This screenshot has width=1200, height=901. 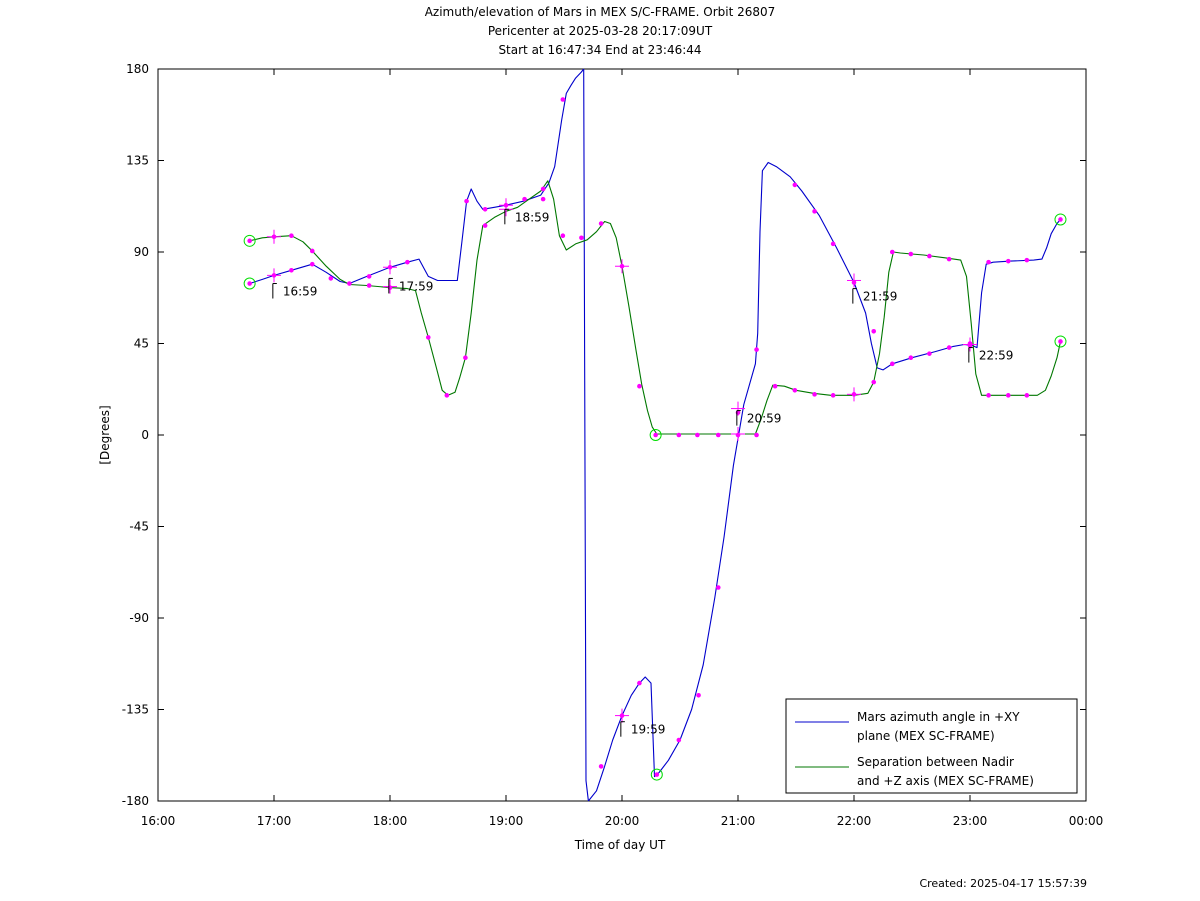 What do you see at coordinates (139, 618) in the screenshot?
I see `y-tick-label: -90` at bounding box center [139, 618].